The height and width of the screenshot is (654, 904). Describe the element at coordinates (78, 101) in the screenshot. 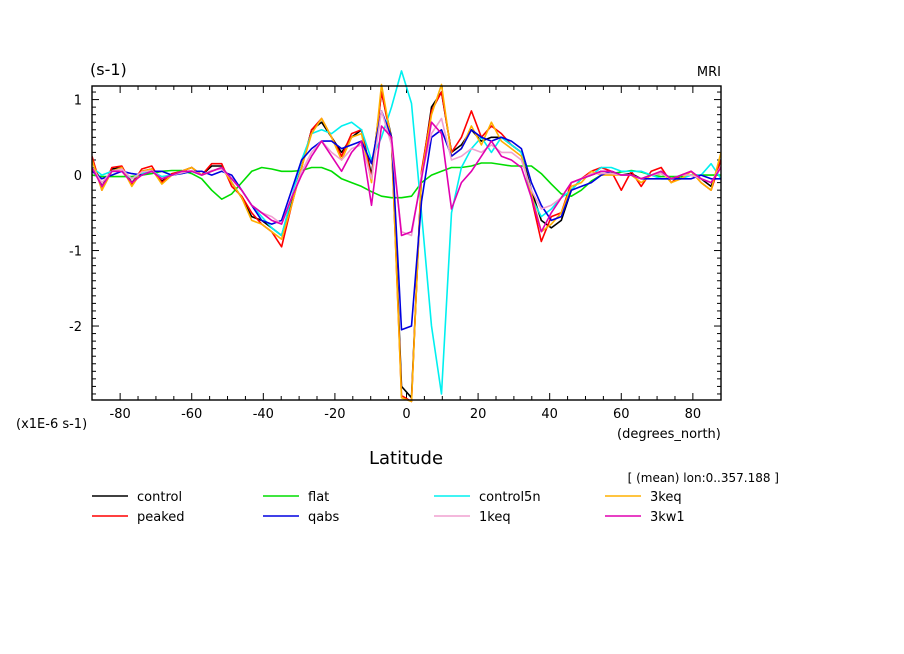

I see `y-tick-label: 1` at that location.